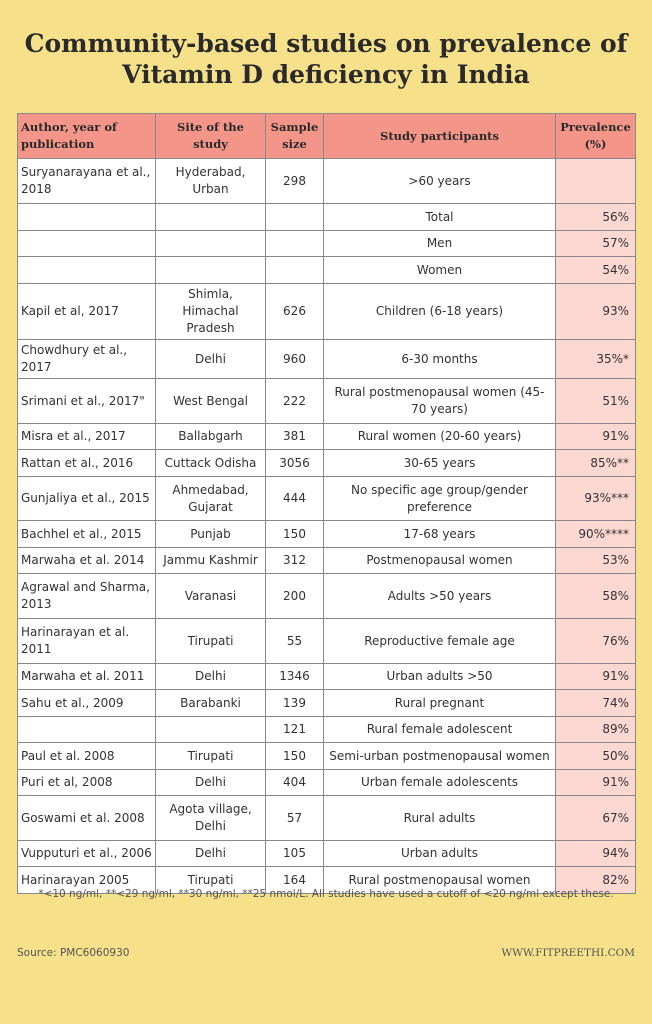 The width and height of the screenshot is (652, 1024). I want to click on cell-author: Misra et al., 2017, so click(86, 436).